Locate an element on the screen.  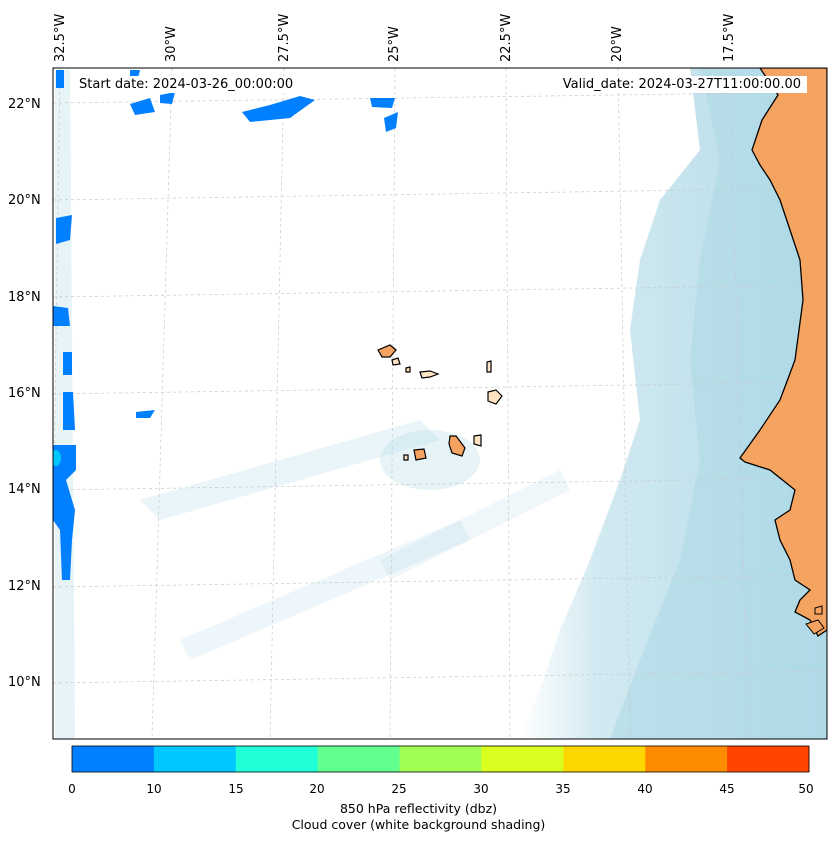
island-fogo is located at coordinates (420, 454).